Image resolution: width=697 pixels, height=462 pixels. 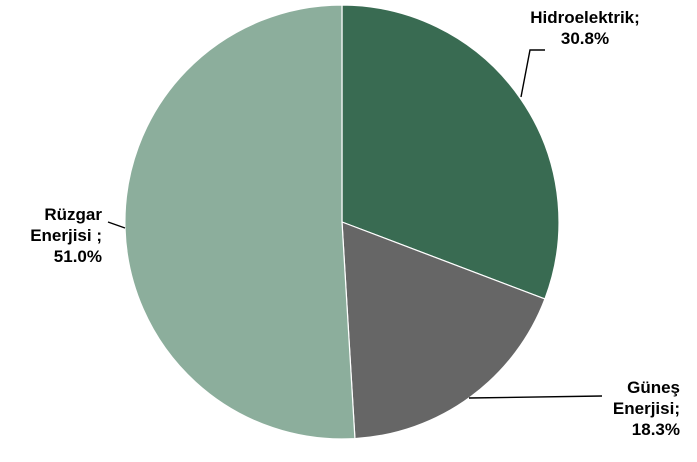 What do you see at coordinates (116, 225) in the screenshot?
I see `leader-line-ruzgar-enerjisi` at bounding box center [116, 225].